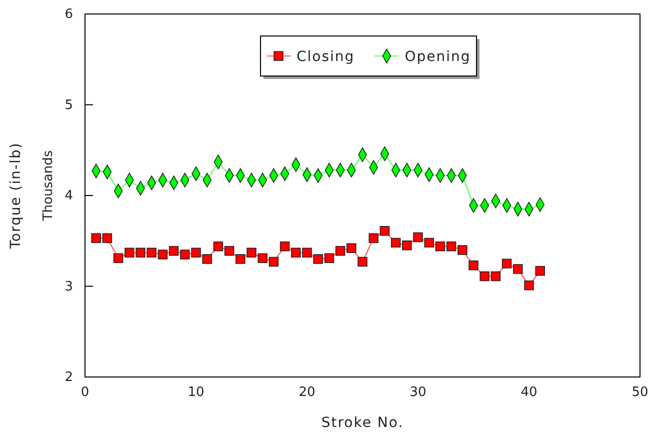 The image size is (654, 439). Describe the element at coordinates (325, 57) in the screenshot. I see `legend-label: Closing` at that location.